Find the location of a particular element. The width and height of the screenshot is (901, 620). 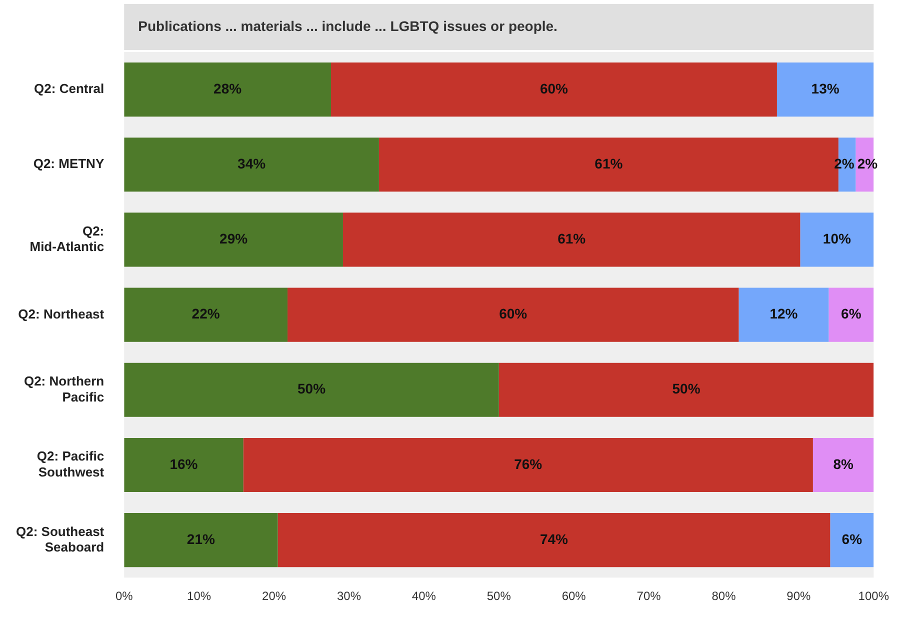

x-tick-label: 10% is located at coordinates (199, 596).